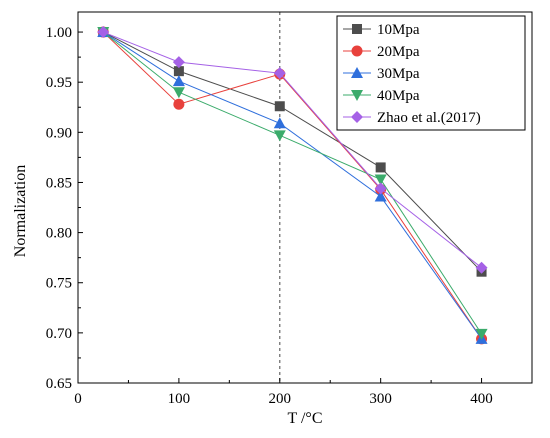  I want to click on legend: 10Mpa 20Mpa 30Mpa 40Mpa Zhao et al.(2017), so click(431, 73).